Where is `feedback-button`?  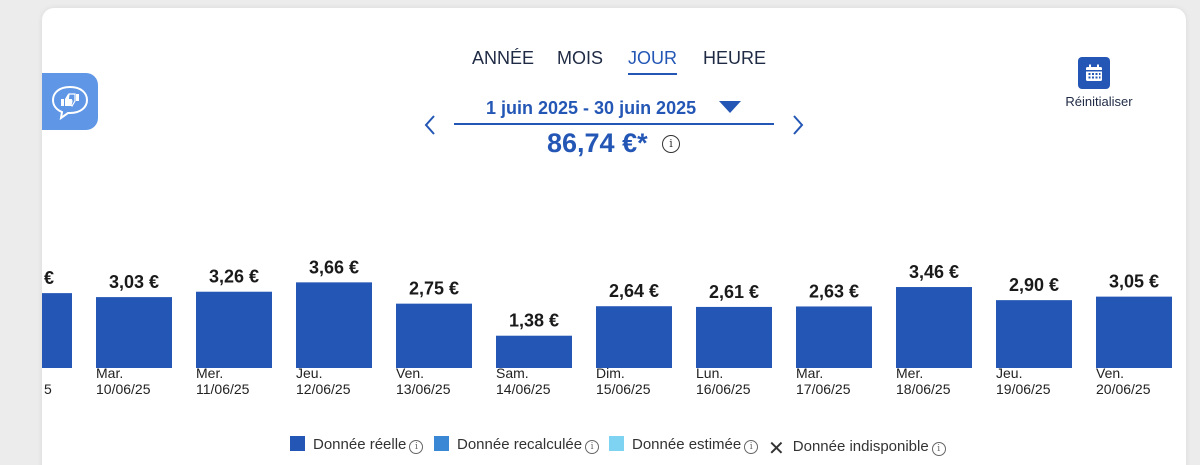
feedback-button is located at coordinates (70, 101).